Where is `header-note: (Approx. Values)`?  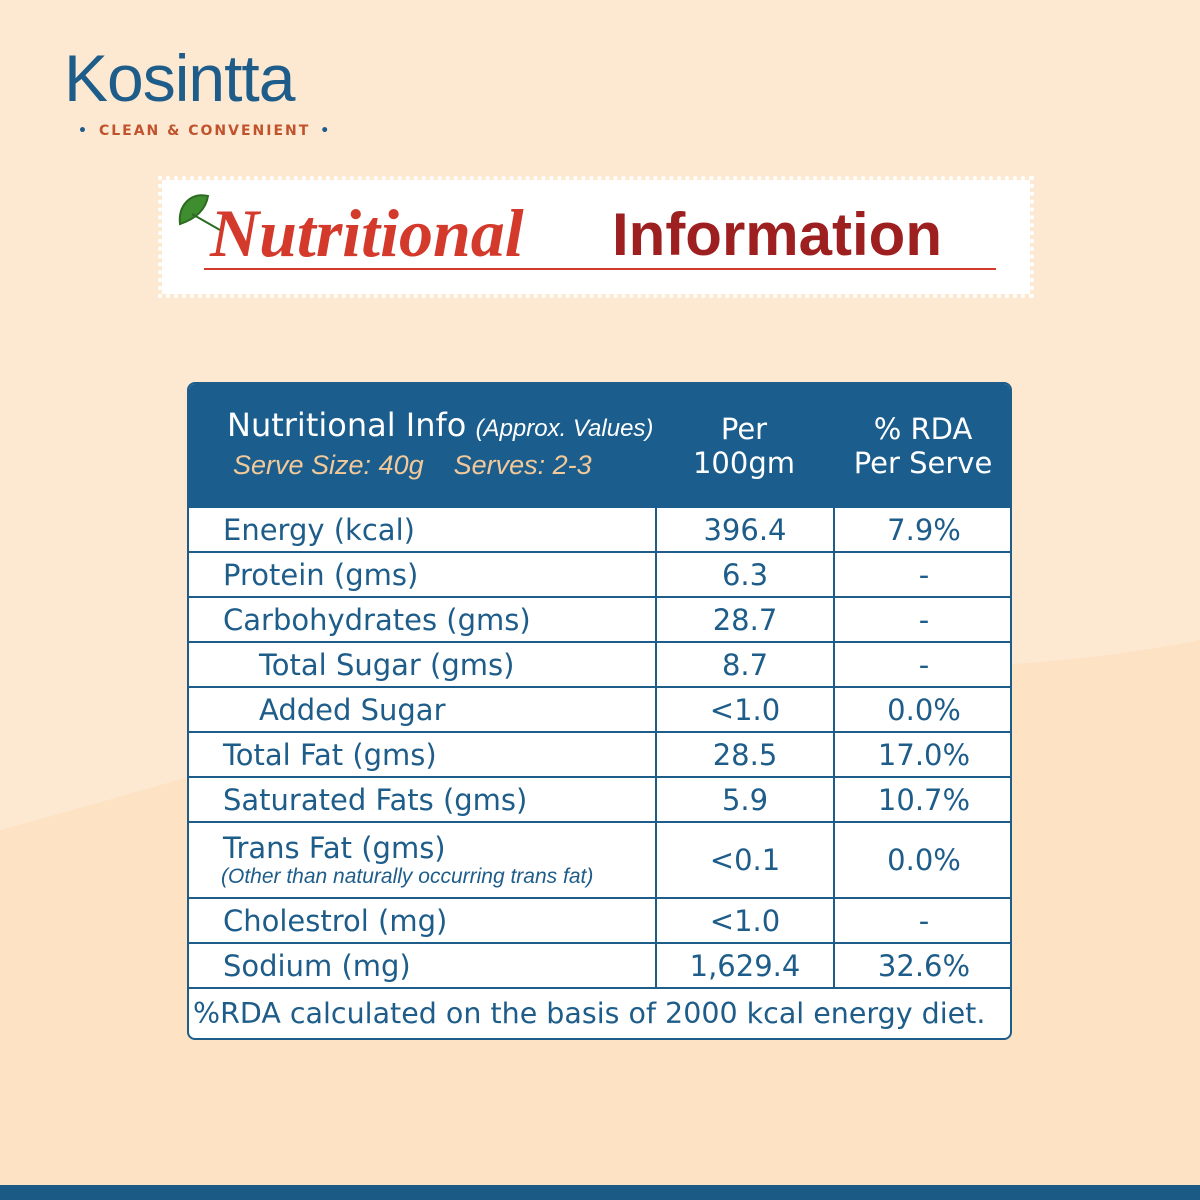
header-note: (Approx. Values) is located at coordinates (564, 428).